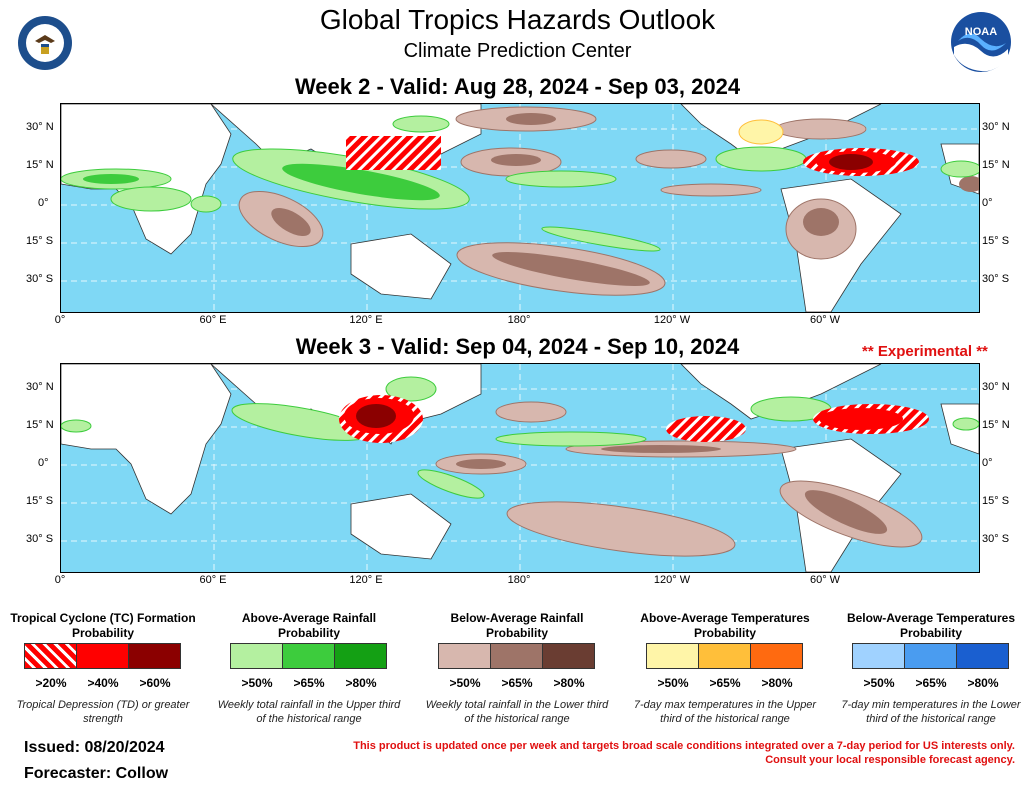 Image resolution: width=1035 pixels, height=800 pixels. I want to click on legend-label: >40%, so click(103, 683).